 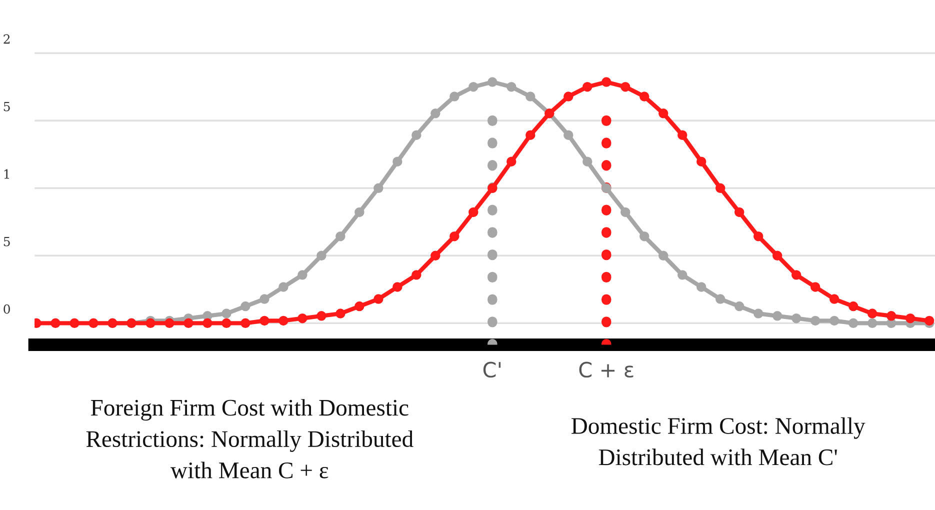 I want to click on text: Foreign Firm Cost with Domestic Restrictions: Normally Distributed with Mean C + ε, so click(x=250, y=438).